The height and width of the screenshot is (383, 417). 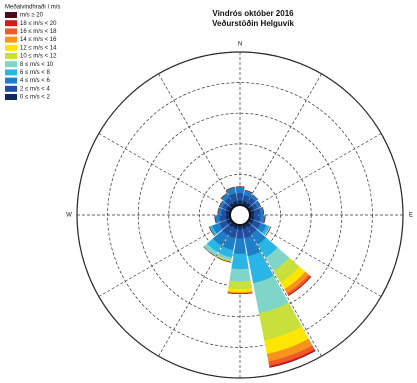 What do you see at coordinates (253, 13) in the screenshot?
I see `chart-title: Vindrós október 2016` at bounding box center [253, 13].